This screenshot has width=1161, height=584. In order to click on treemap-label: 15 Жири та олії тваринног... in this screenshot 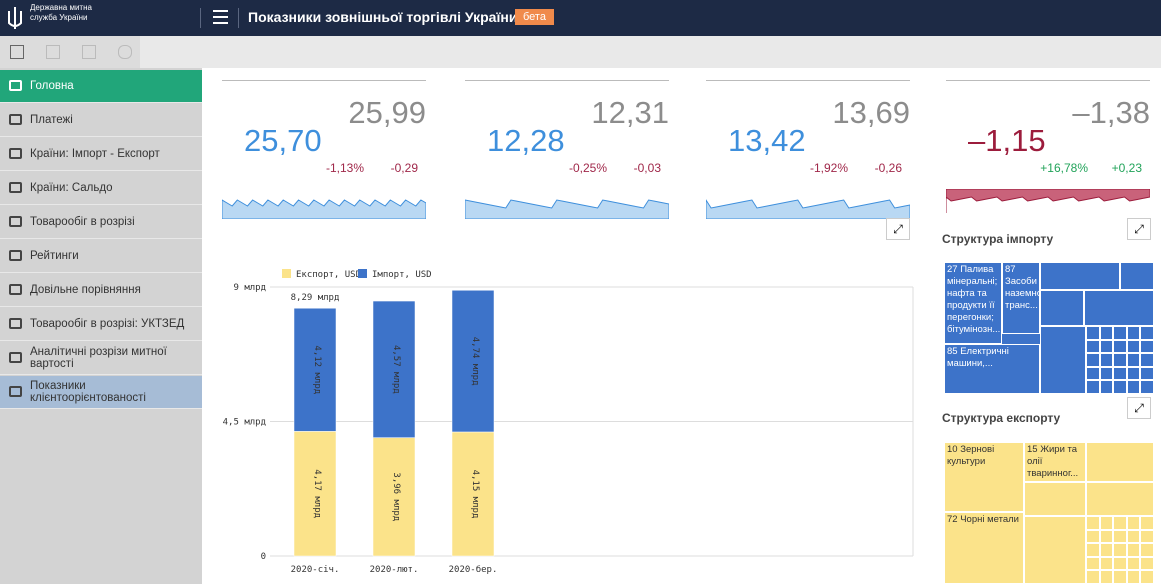, I will do `click(1053, 461)`.